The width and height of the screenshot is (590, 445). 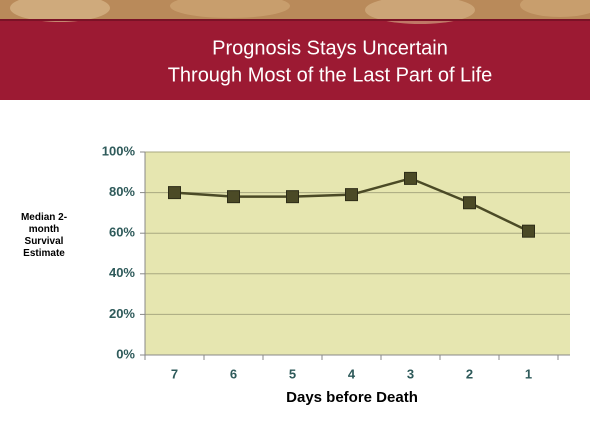 I want to click on decor-line, so click(x=295, y=20).